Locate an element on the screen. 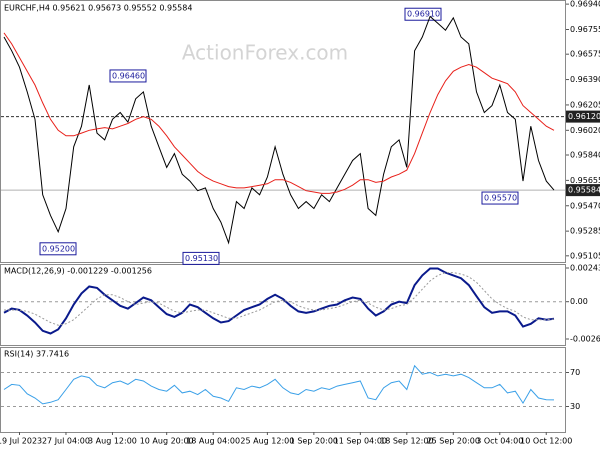 The height and width of the screenshot is (450, 600). x-tick-label: 19 Jul 2023 is located at coordinates (21, 441).